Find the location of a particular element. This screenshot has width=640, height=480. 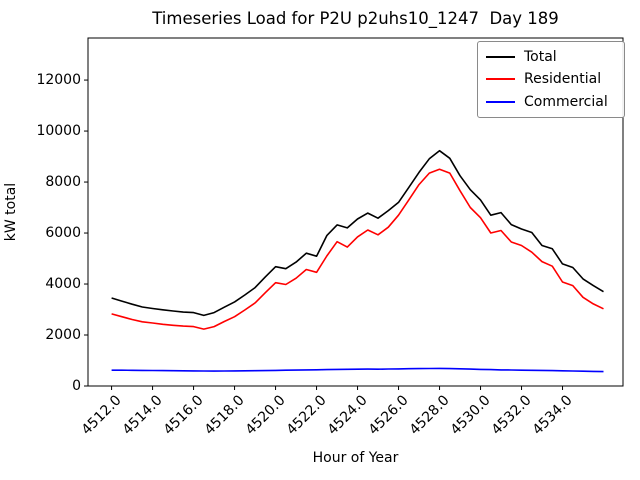

legend: Total Residential Commercial is located at coordinates (551, 79).